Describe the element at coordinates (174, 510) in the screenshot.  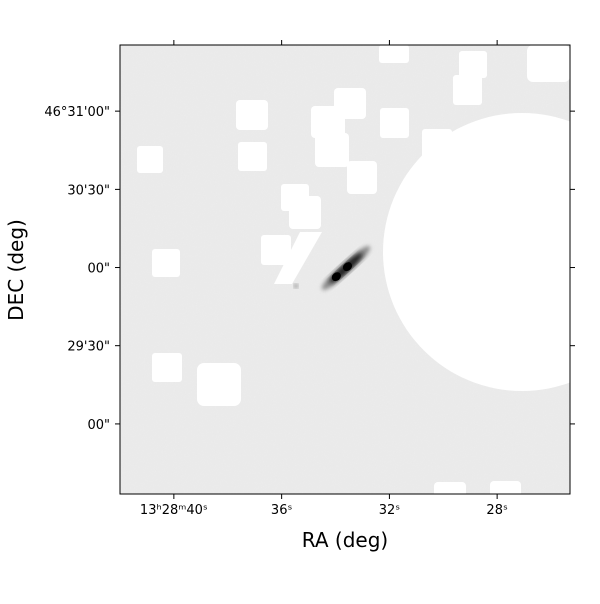
I see `x-tick-label: 13ʰ28ᵐ40ˢ` at that location.